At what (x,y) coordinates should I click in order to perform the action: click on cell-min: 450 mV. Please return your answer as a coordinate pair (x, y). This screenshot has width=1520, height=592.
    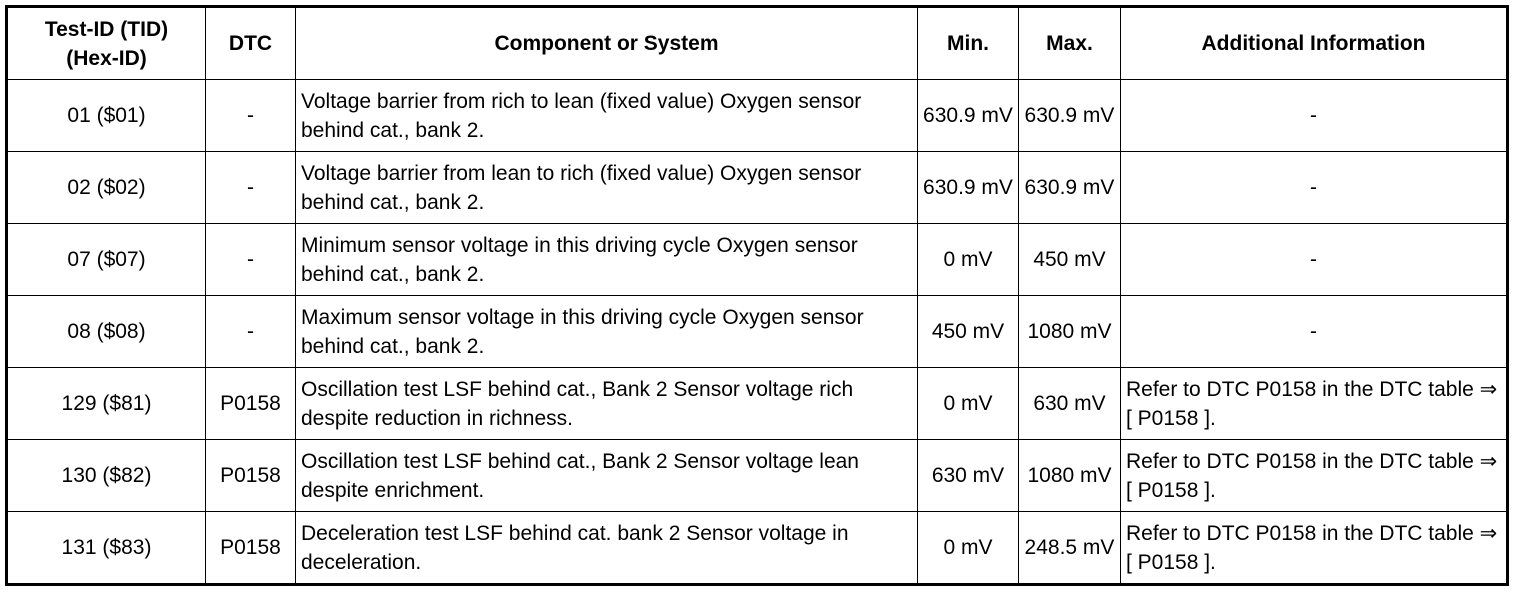
    Looking at the image, I should click on (968, 331).